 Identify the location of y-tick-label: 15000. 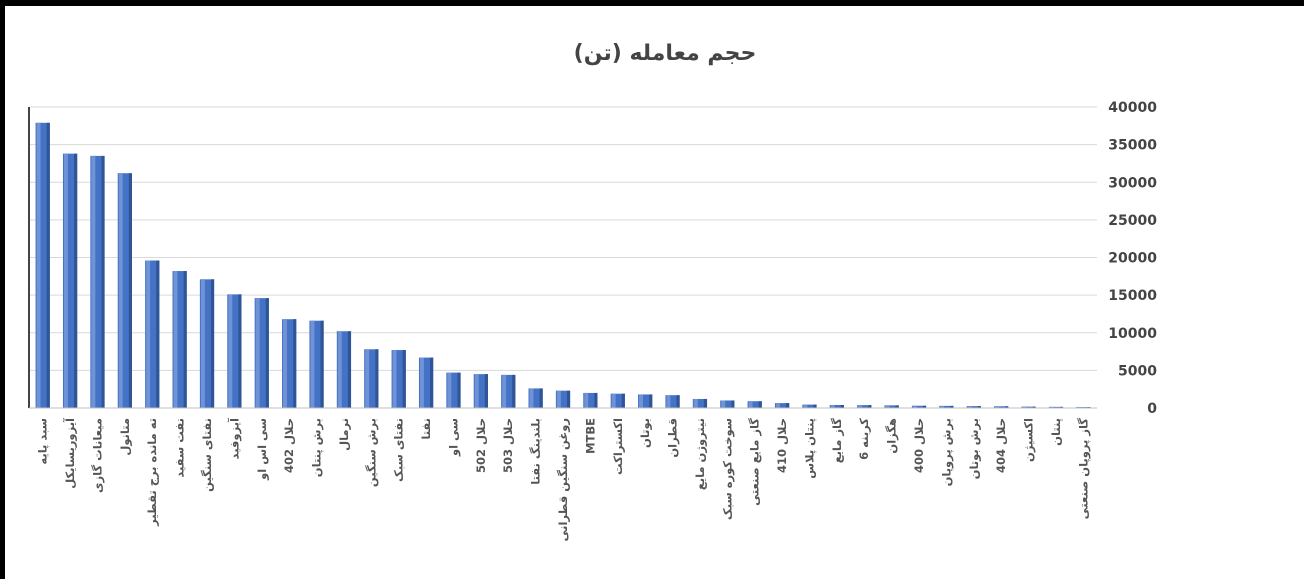
(1132, 296).